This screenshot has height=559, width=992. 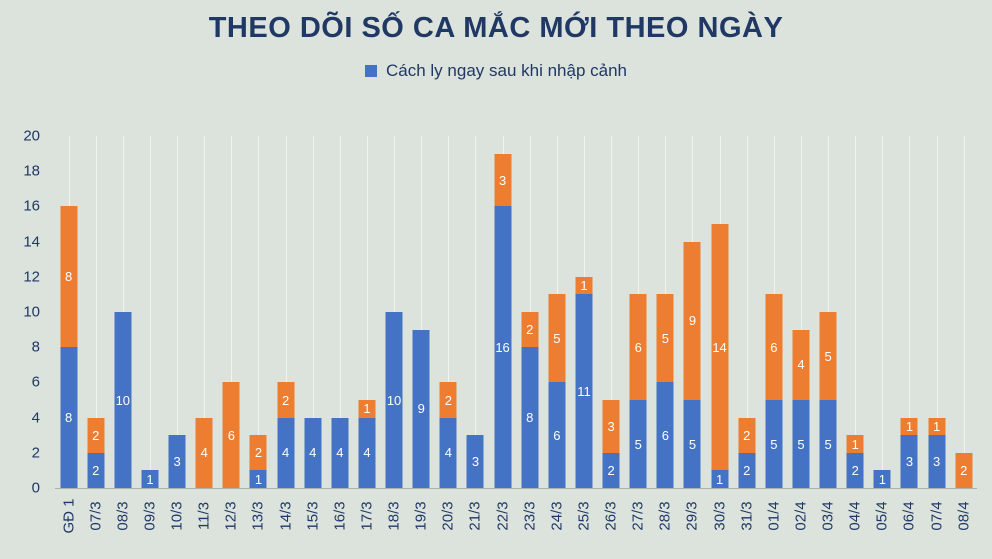 I want to click on chart-title: THEO DÕI SỐ CA MẮC MỚI THEO NGÀY, so click(x=496, y=28).